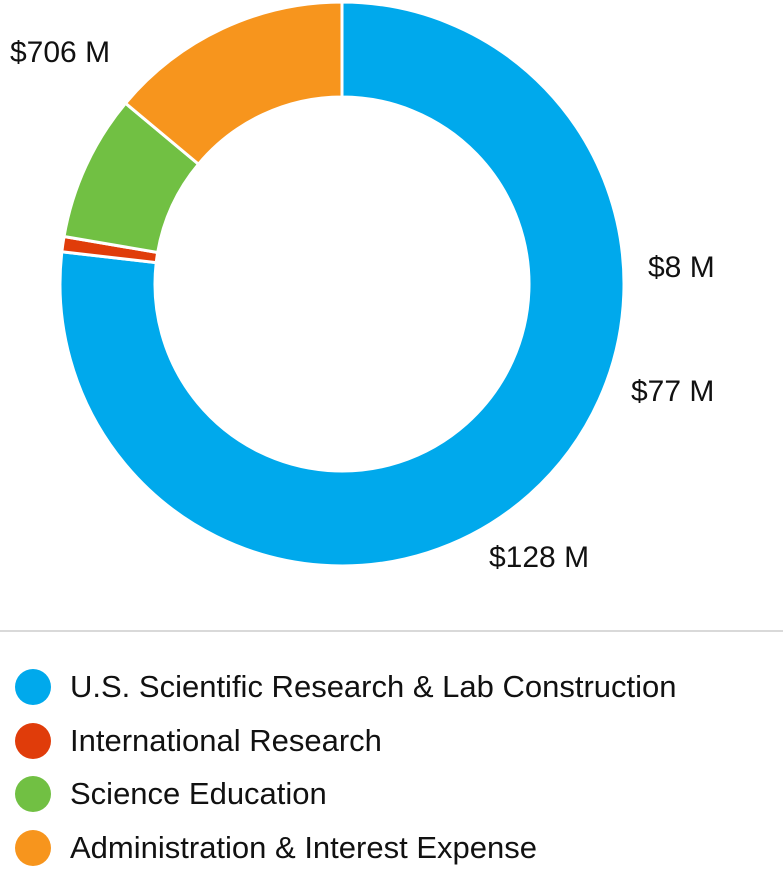 The height and width of the screenshot is (875, 783). What do you see at coordinates (233, 83) in the screenshot?
I see `slice-administration` at bounding box center [233, 83].